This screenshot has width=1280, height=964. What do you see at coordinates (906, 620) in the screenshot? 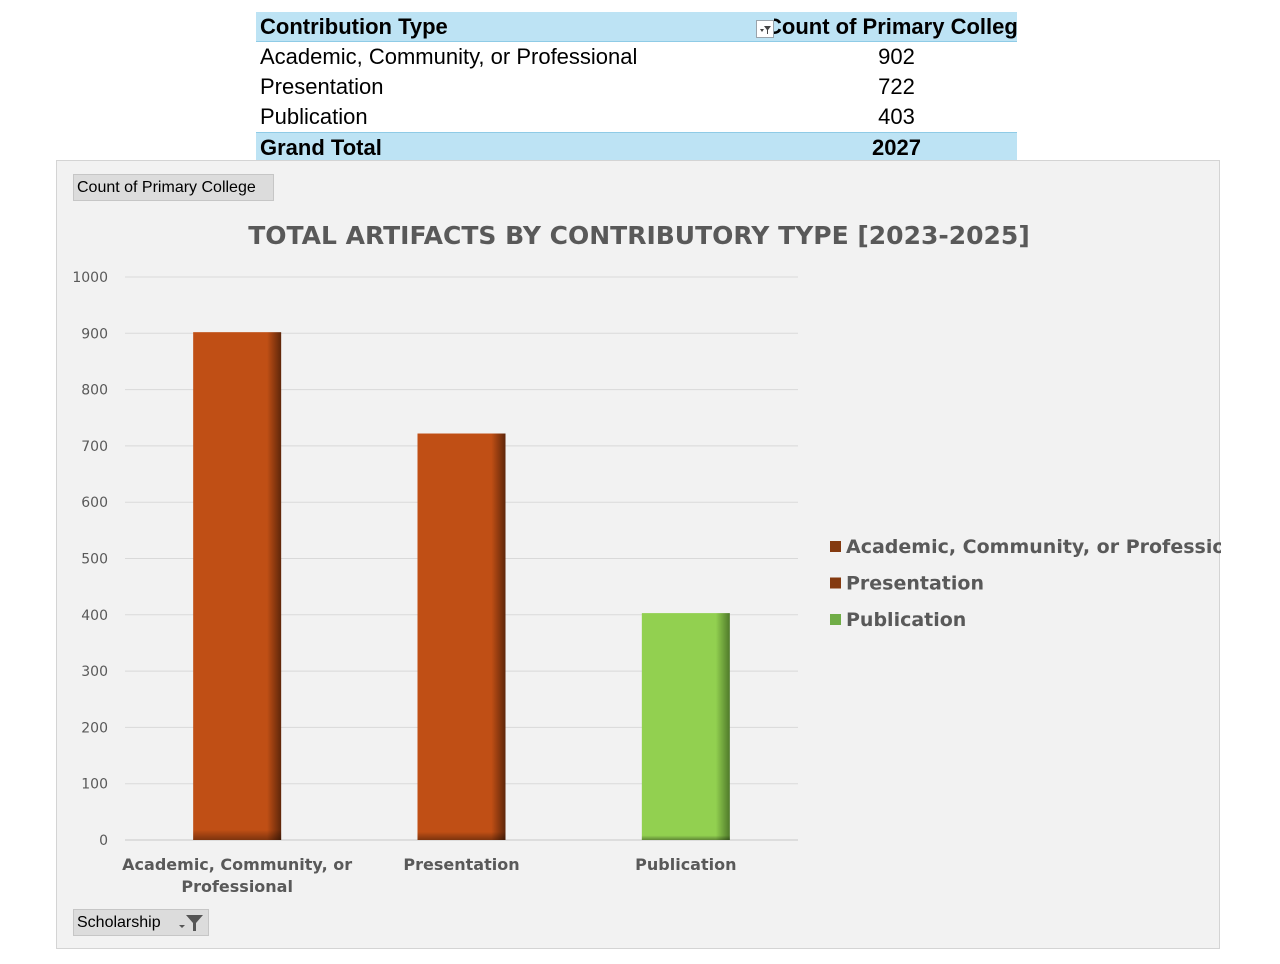
I see `legend-label: Publication` at bounding box center [906, 620].